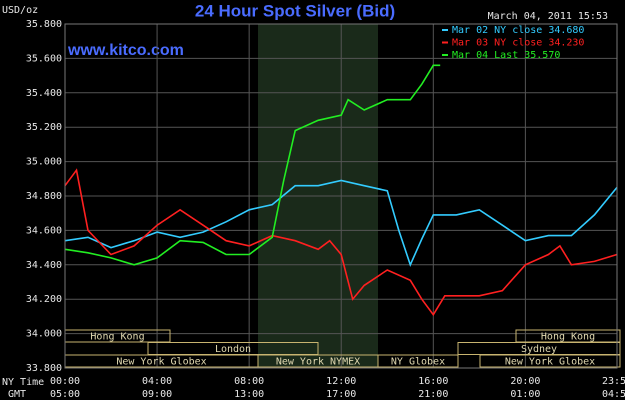 Image resolution: width=625 pixels, height=400 pixels. Describe the element at coordinates (44, 93) in the screenshot. I see `y-tick-label: 35.400` at that location.